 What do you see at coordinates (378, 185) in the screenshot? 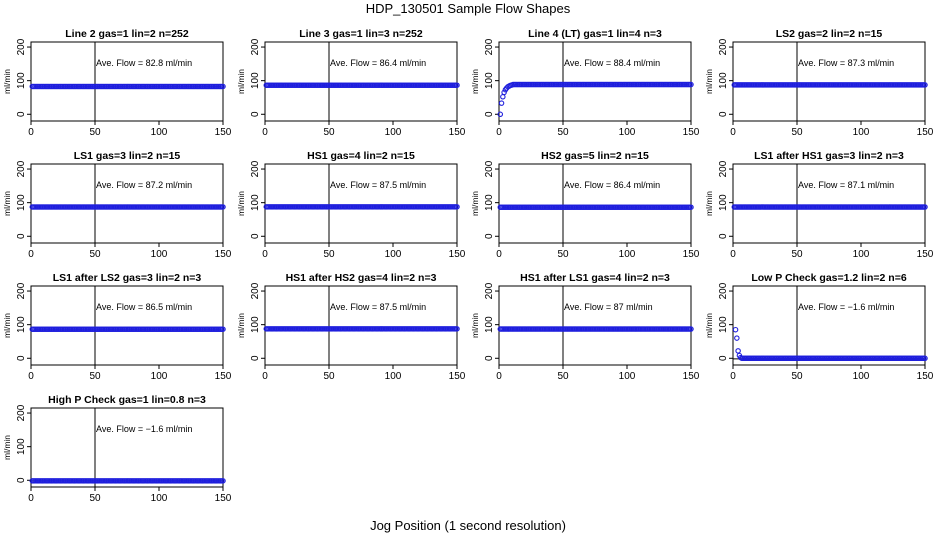
I see `average-flow-annotation: Ave. Flow = 87.5 ml/min` at bounding box center [378, 185].